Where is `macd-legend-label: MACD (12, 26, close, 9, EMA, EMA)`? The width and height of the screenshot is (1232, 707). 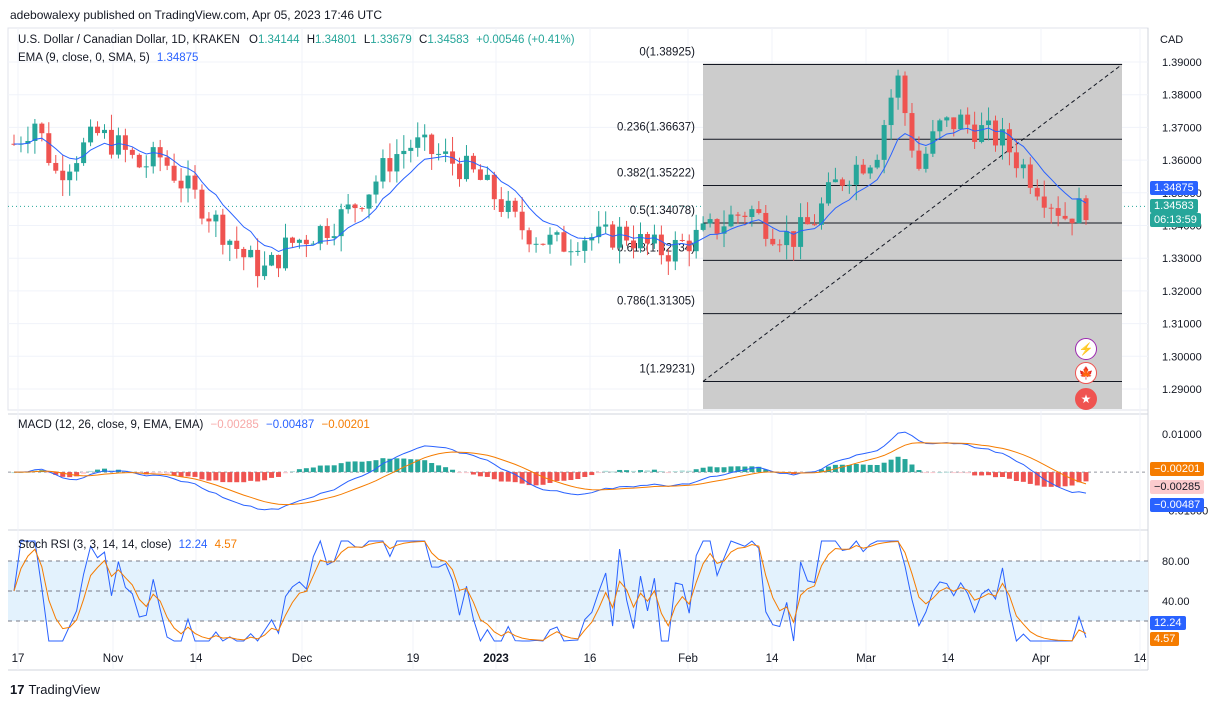 macd-legend-label: MACD (12, 26, close, 9, EMA, EMA) is located at coordinates (111, 425).